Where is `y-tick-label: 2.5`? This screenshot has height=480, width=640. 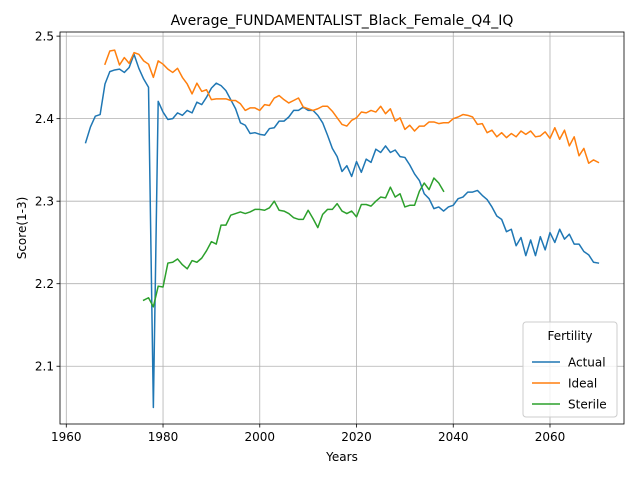
y-tick-label: 2.5 is located at coordinates (44, 37).